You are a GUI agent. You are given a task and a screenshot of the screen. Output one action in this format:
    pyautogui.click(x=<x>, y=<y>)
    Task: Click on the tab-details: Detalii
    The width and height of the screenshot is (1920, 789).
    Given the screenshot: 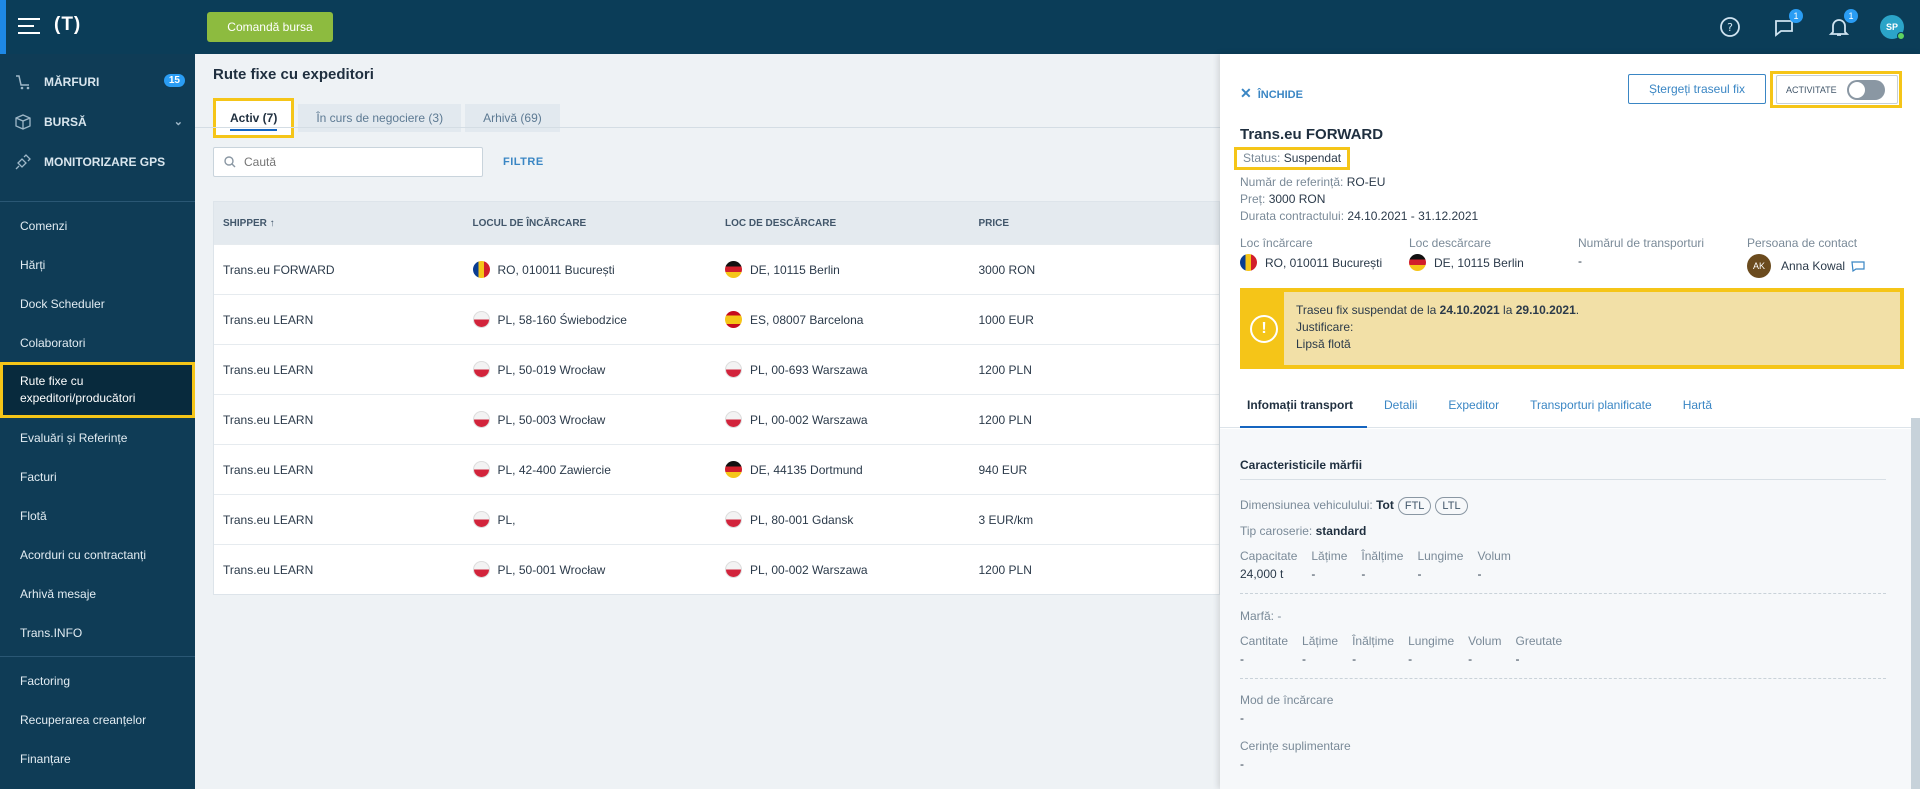 What is the action you would take?
    pyautogui.click(x=1401, y=405)
    